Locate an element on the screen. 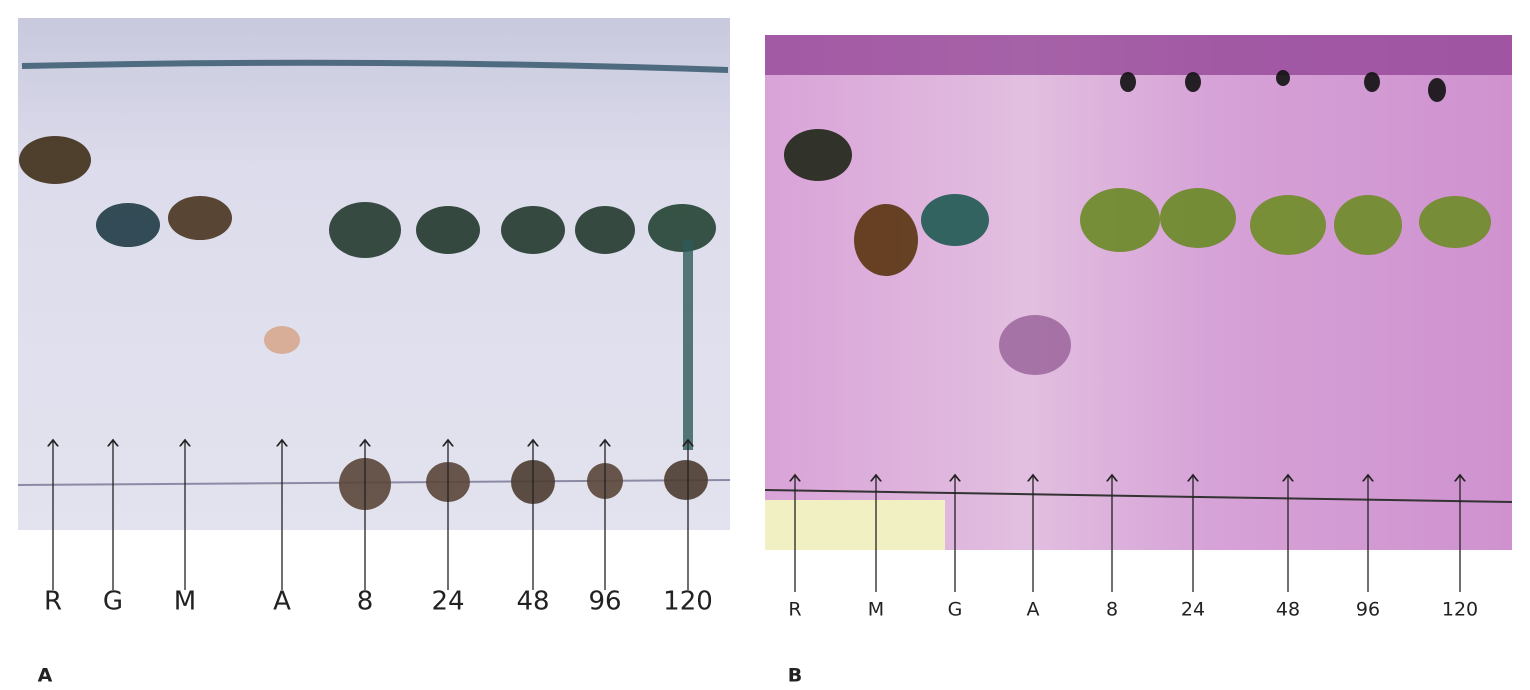  panel-label: A is located at coordinates (45, 676).